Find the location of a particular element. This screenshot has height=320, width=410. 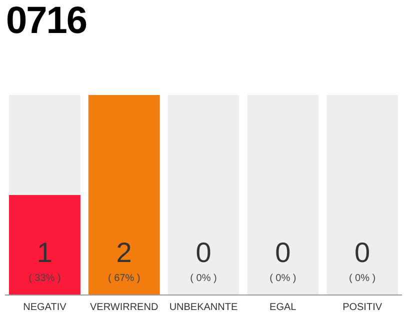

annotation: ( 67% ) is located at coordinates (124, 278).